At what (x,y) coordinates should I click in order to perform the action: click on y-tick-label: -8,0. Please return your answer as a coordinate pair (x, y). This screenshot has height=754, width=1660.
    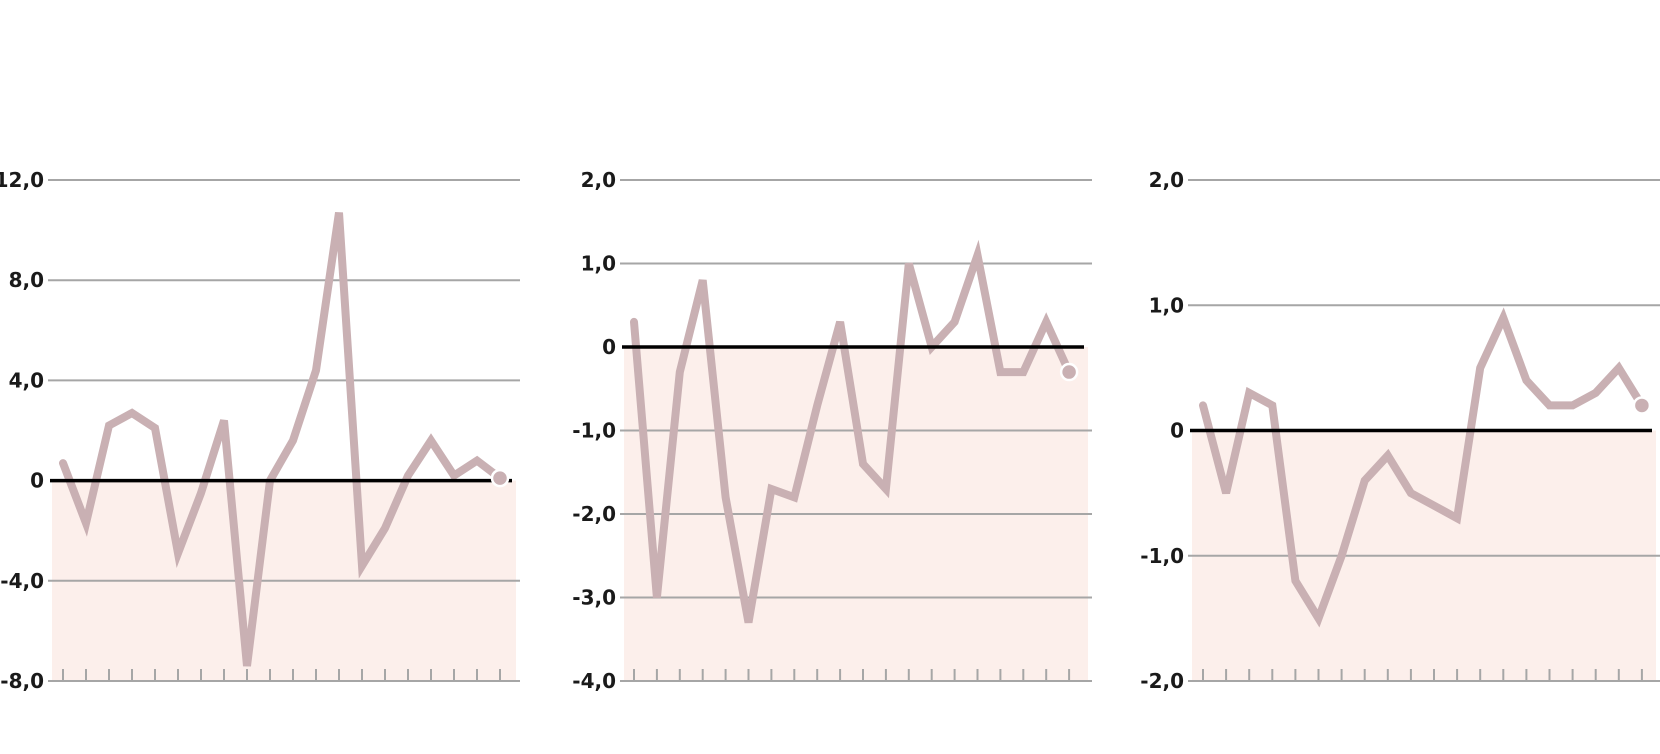
    Looking at the image, I should click on (22, 681).